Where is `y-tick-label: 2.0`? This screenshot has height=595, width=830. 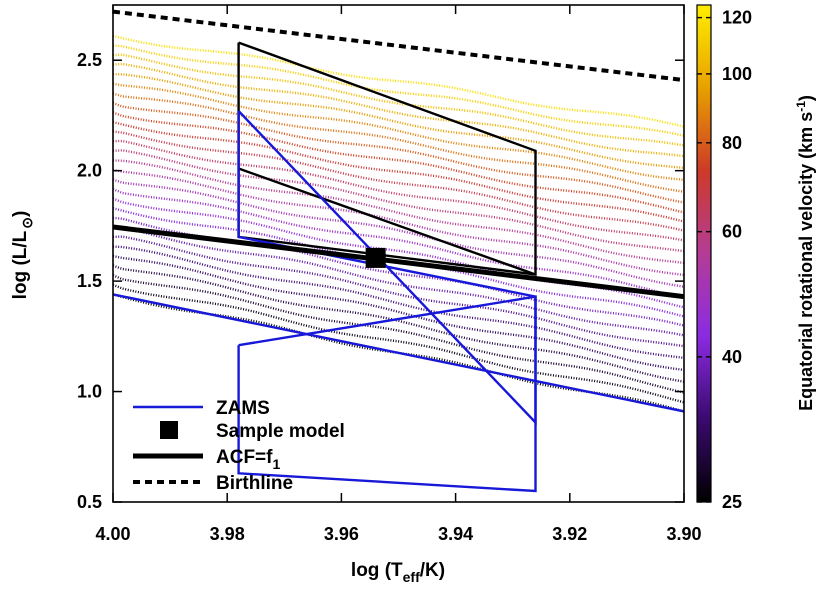
y-tick-label: 2.0 is located at coordinates (89, 171).